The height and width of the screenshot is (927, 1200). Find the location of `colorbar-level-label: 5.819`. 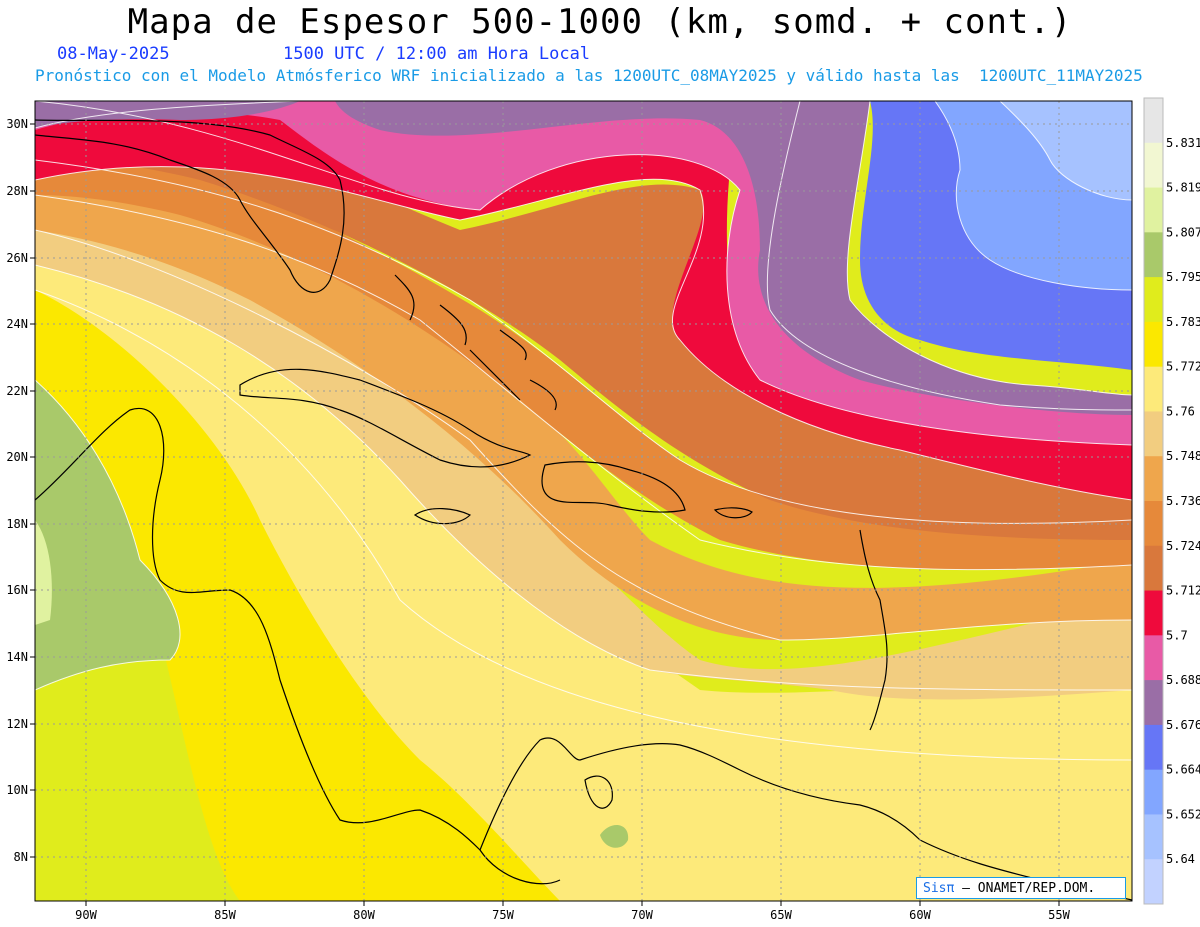

colorbar-level-label: 5.819 is located at coordinates (1183, 188).